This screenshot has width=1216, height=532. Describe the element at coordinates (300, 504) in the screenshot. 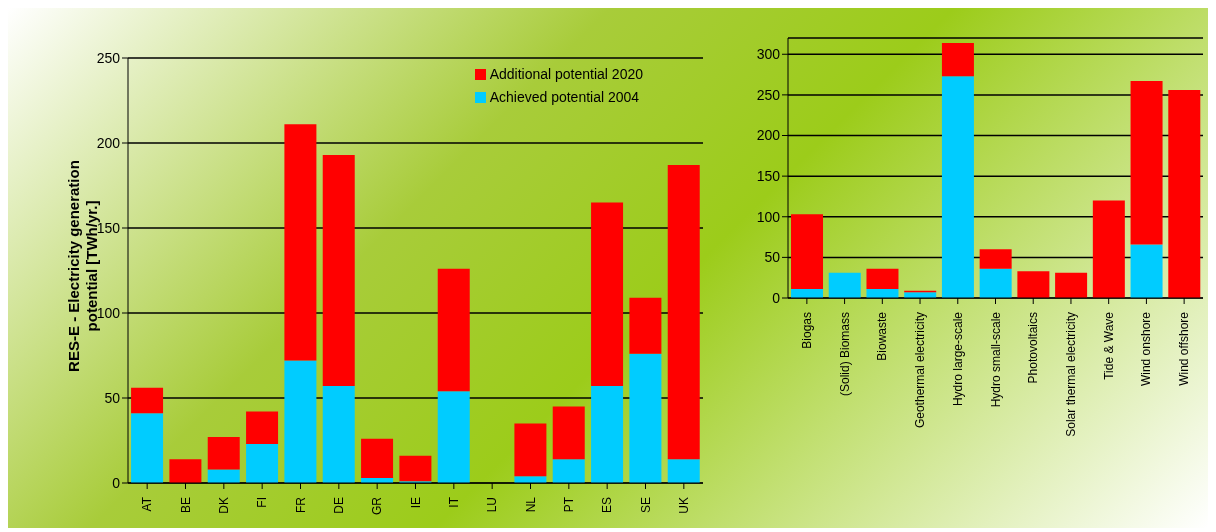

I see `x-tick-label: FR` at that location.